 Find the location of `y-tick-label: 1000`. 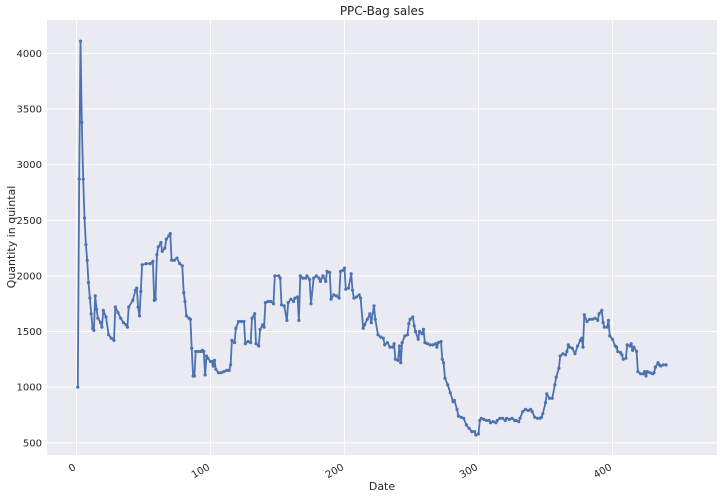

y-tick-label: 1000 is located at coordinates (29, 388).